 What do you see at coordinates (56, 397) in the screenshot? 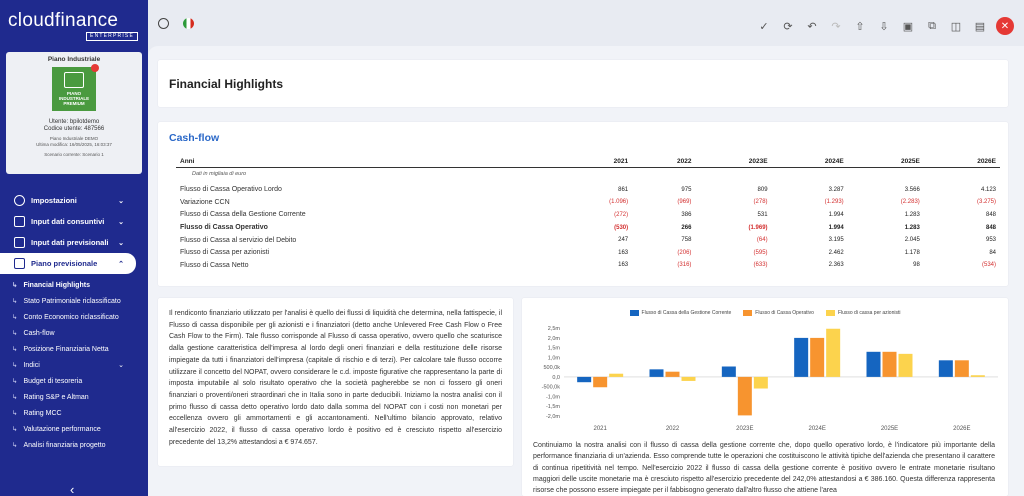
I see `submenu-label: Rating S&P e Altman` at bounding box center [56, 397].